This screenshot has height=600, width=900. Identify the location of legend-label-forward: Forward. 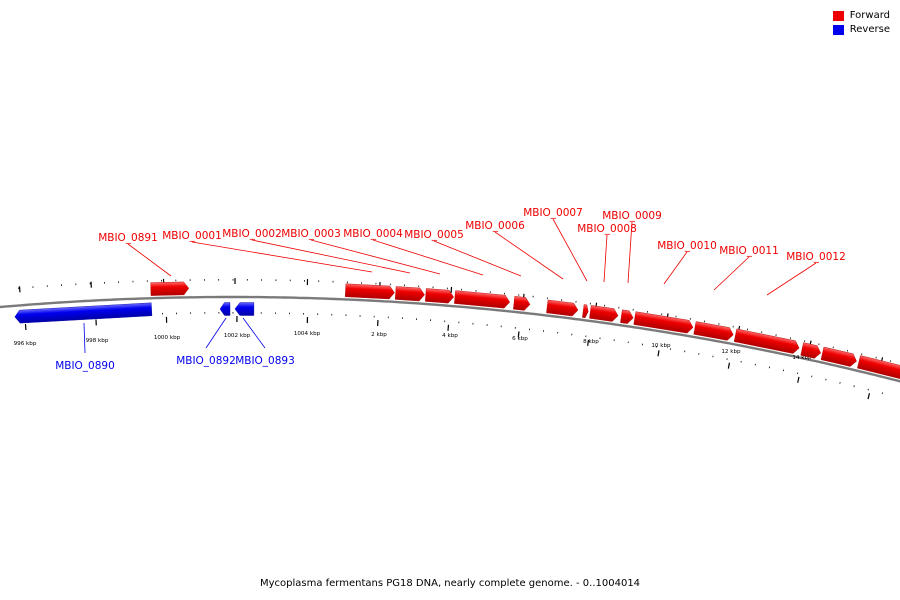
(869, 15).